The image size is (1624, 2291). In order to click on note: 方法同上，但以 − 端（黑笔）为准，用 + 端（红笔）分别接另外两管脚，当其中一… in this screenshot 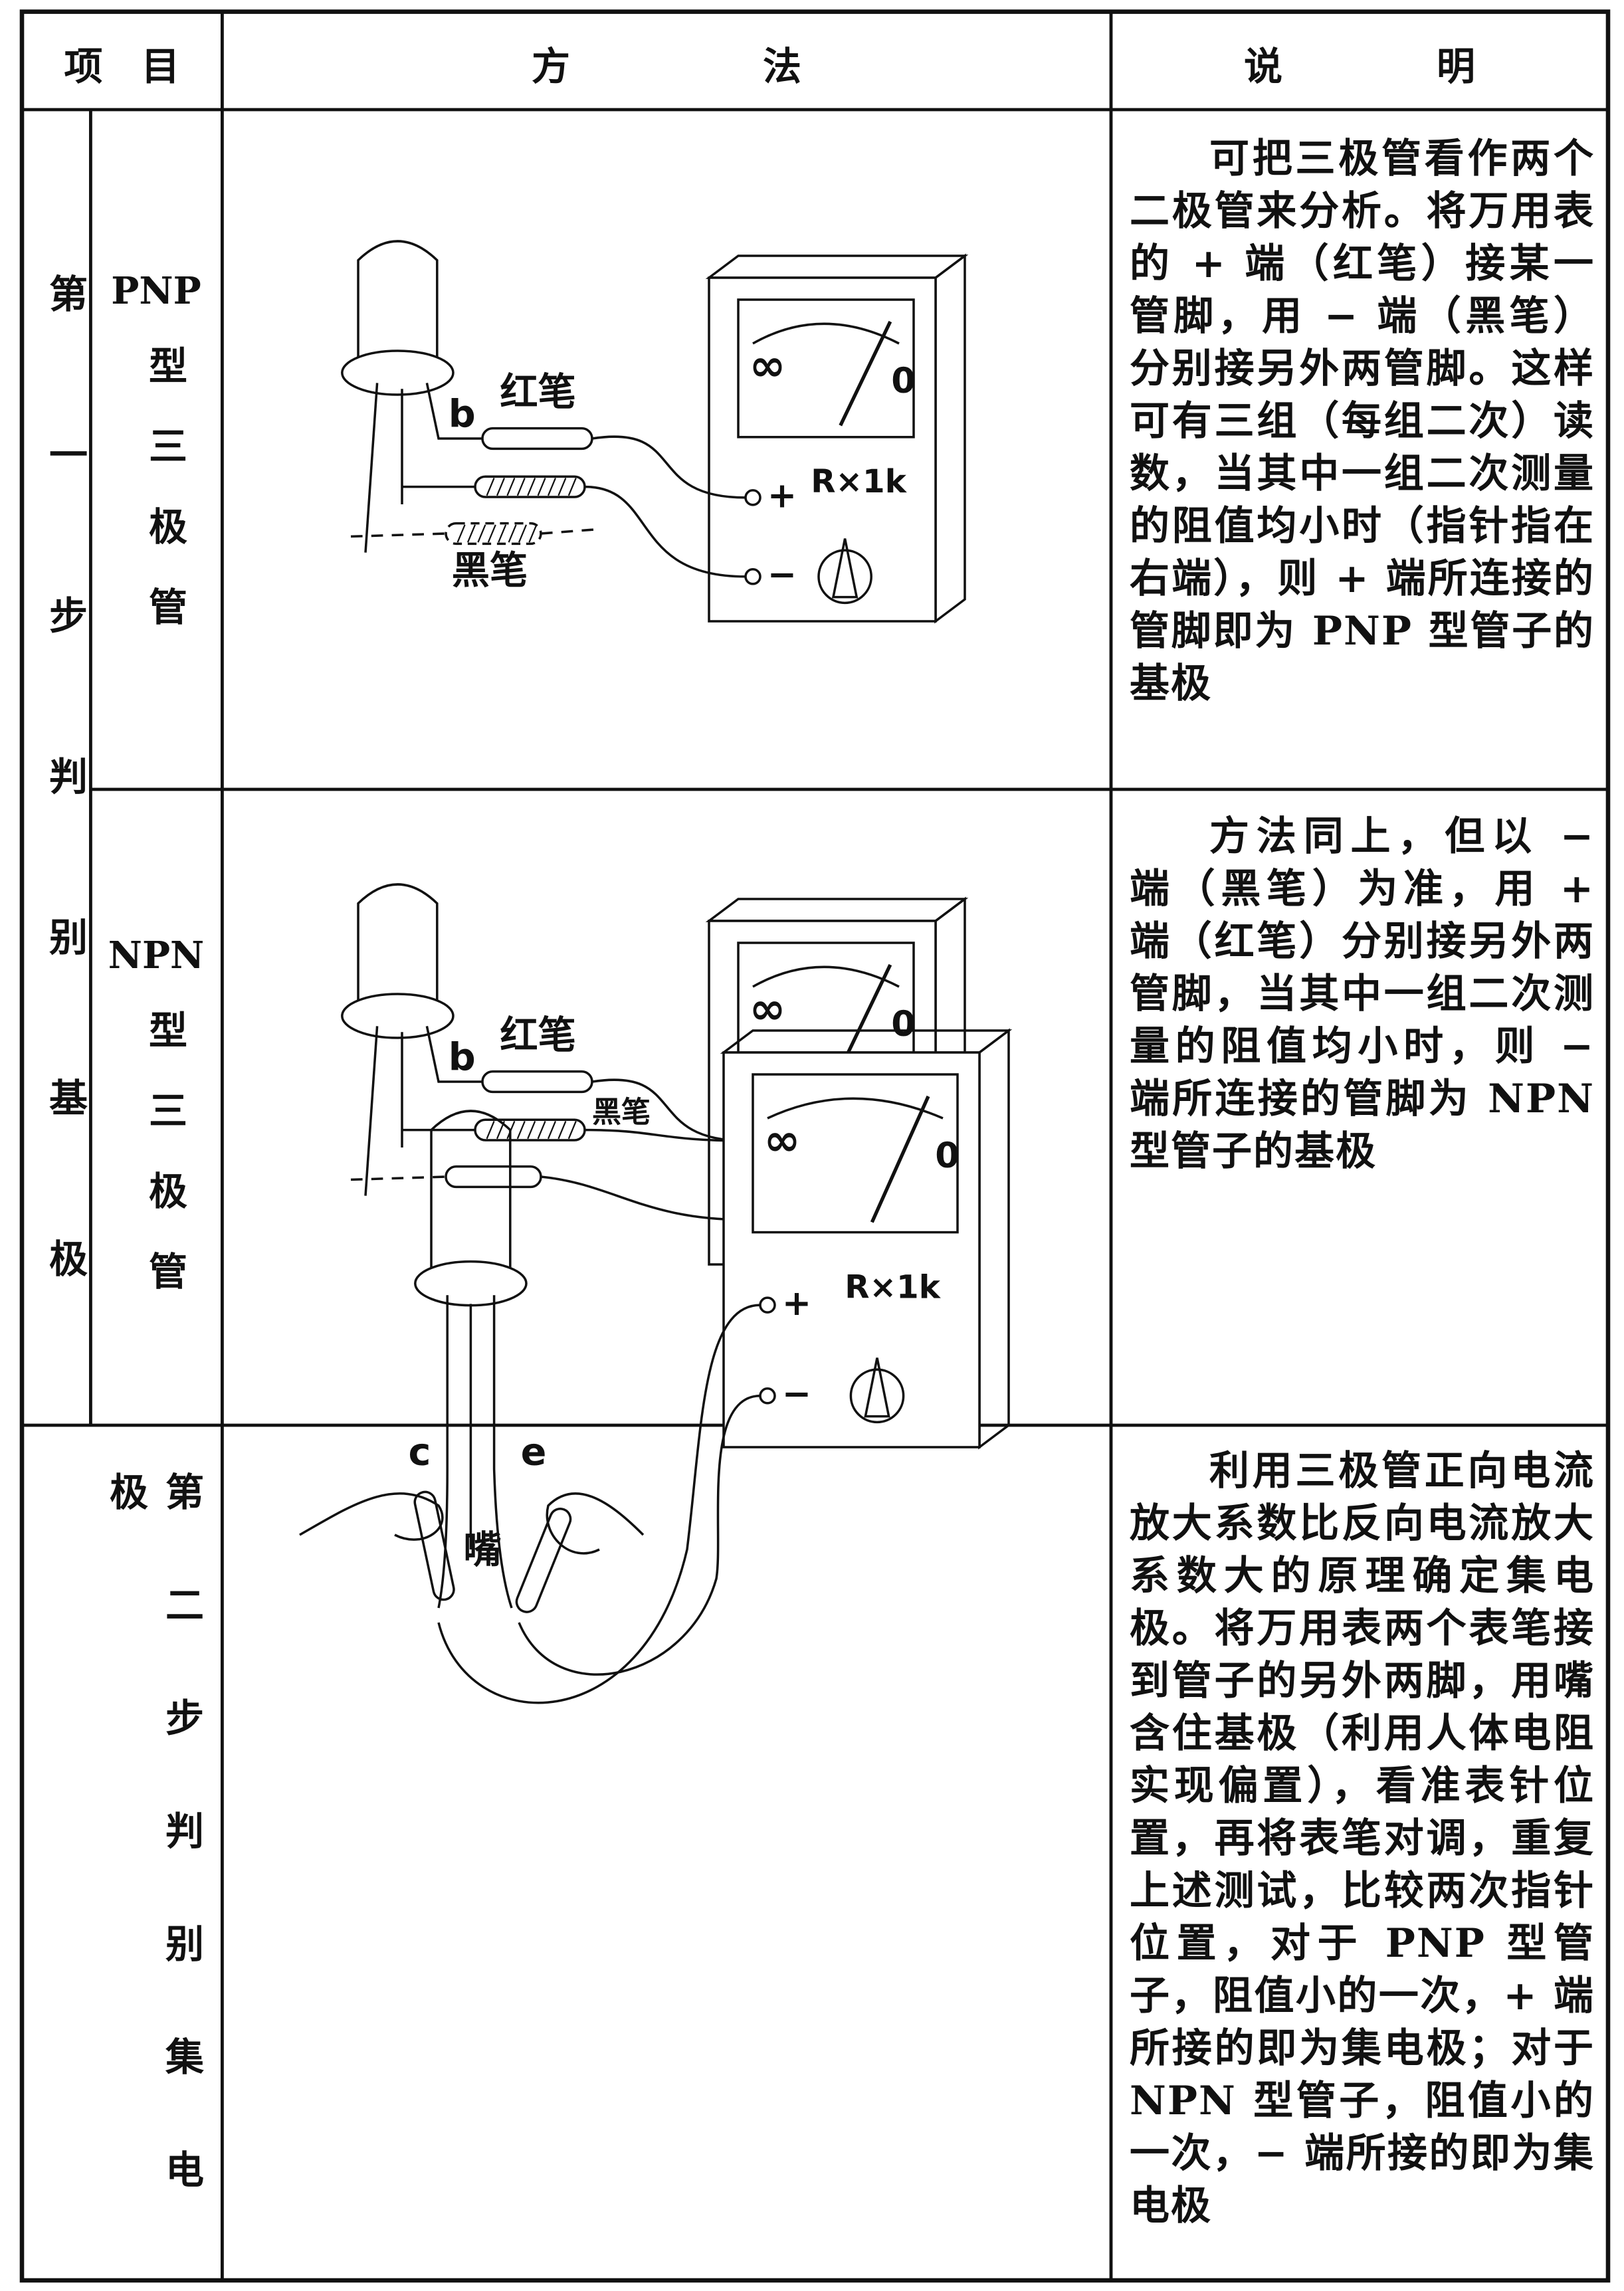, I will do `click(1362, 994)`.